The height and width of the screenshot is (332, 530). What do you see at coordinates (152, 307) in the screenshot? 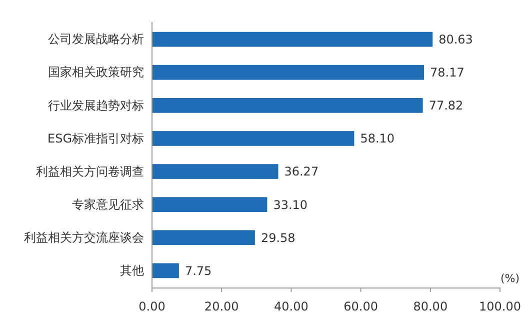
I see `x-tick-label: 0.00` at bounding box center [152, 307].